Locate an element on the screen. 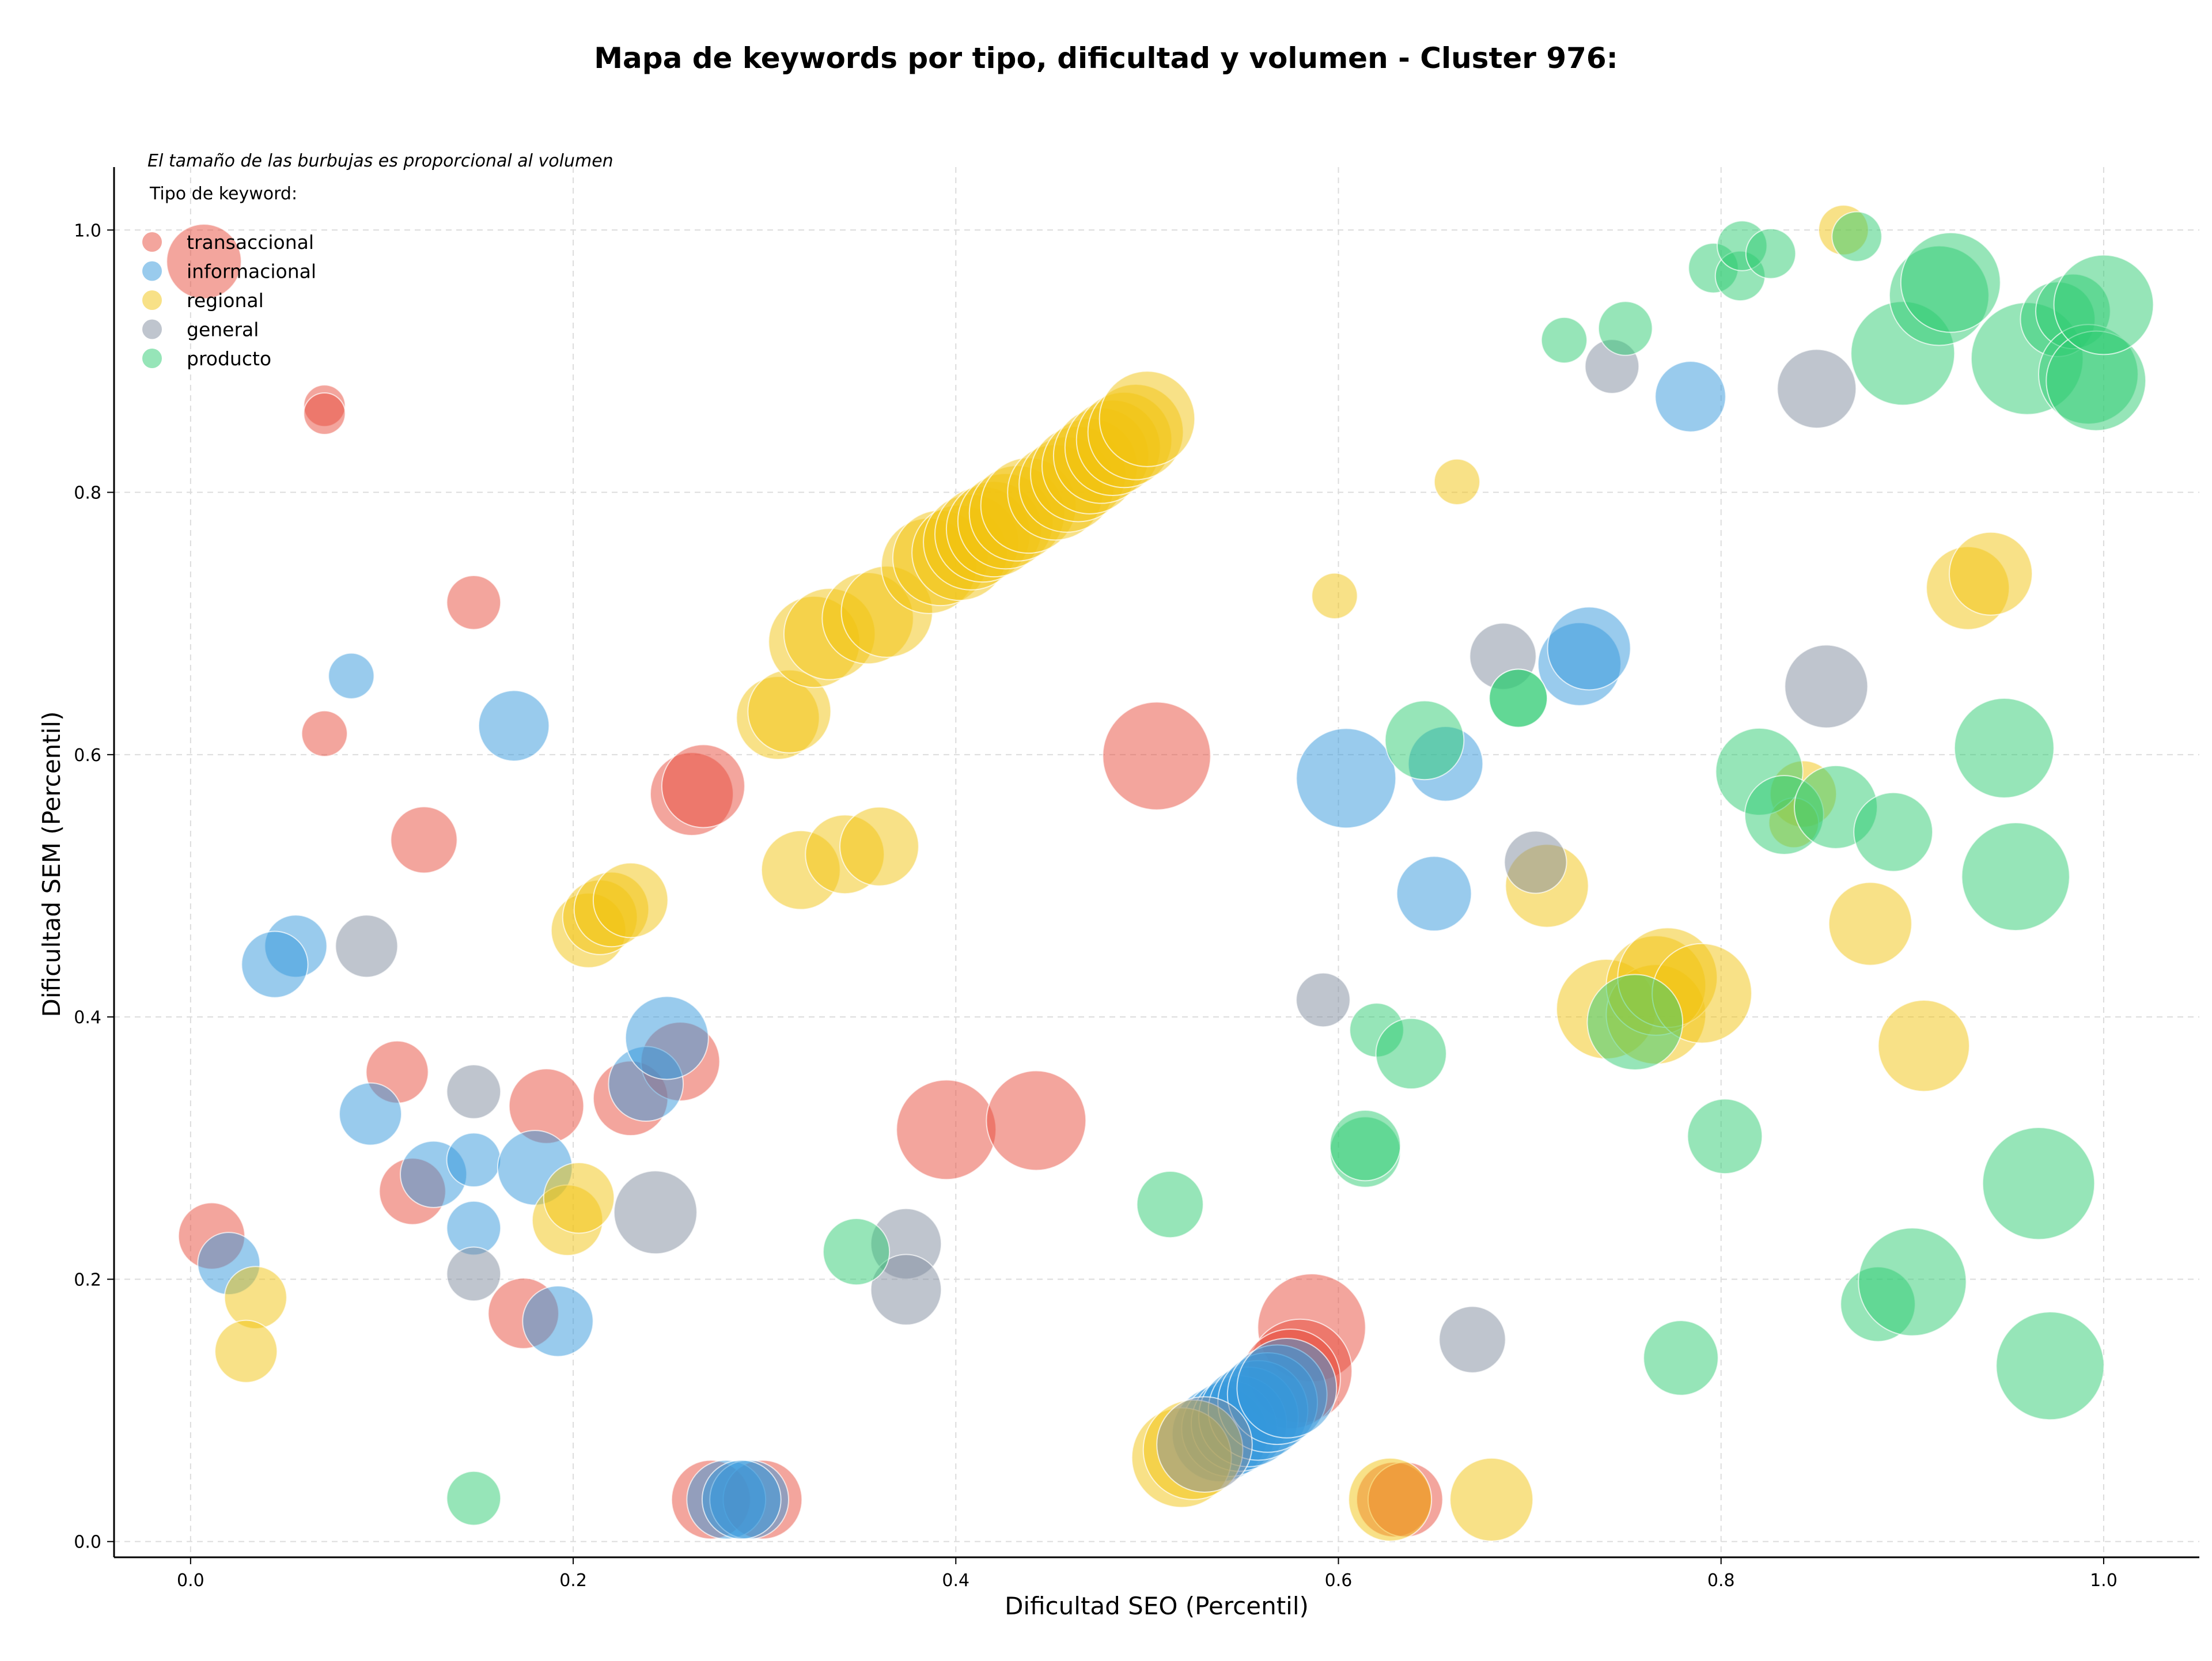  y-tick-label: 0.4 is located at coordinates (87, 1018).